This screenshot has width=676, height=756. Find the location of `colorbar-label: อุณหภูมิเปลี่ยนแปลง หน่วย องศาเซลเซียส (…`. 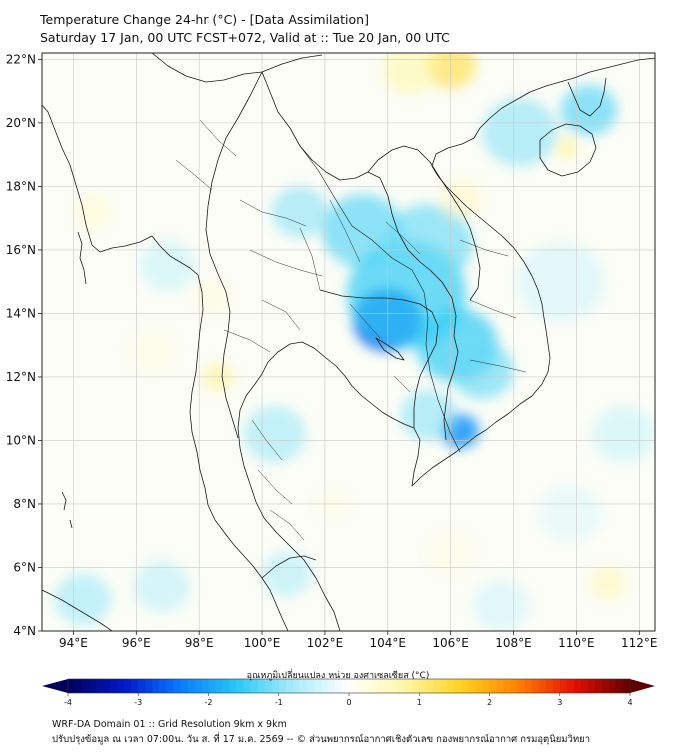

colorbar-label: อุณหภูมิเปลี่ยนแปลง หน่วย องศาเซลเซียส (… is located at coordinates (338, 676).